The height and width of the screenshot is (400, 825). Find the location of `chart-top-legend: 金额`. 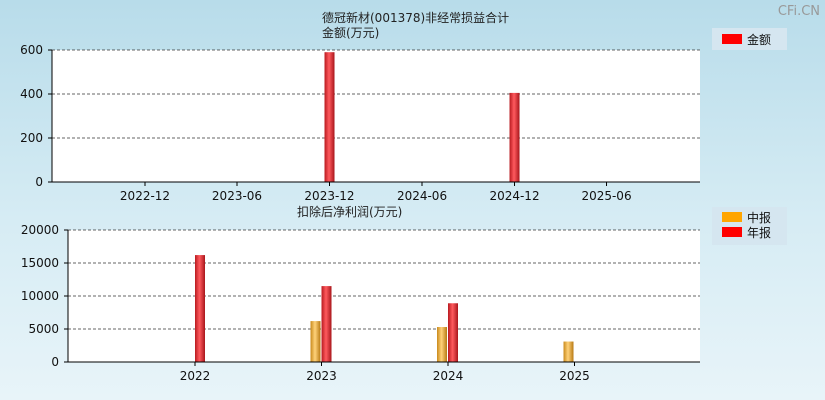

chart-top-legend: 金额 is located at coordinates (749, 39).